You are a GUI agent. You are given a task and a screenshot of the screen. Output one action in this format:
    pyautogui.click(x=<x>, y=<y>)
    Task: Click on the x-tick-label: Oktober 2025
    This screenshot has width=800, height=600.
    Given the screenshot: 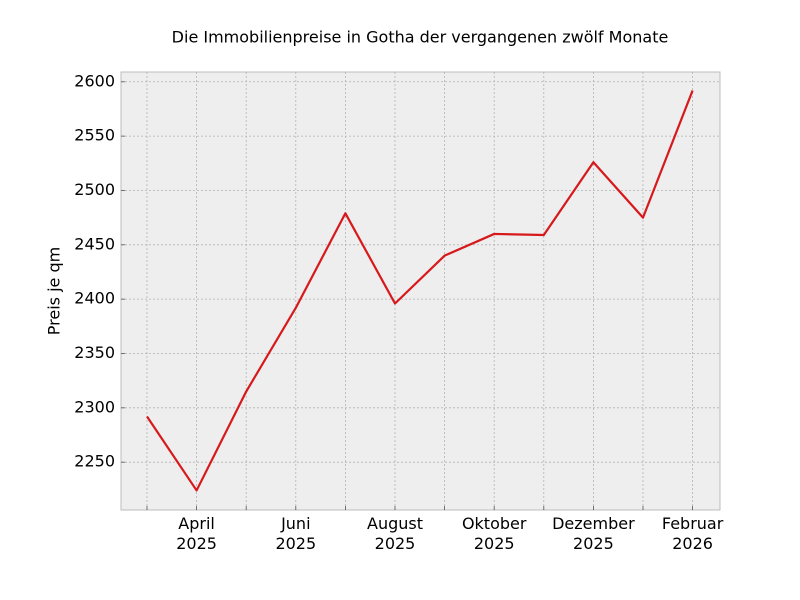 What is the action you would take?
    pyautogui.click(x=494, y=533)
    